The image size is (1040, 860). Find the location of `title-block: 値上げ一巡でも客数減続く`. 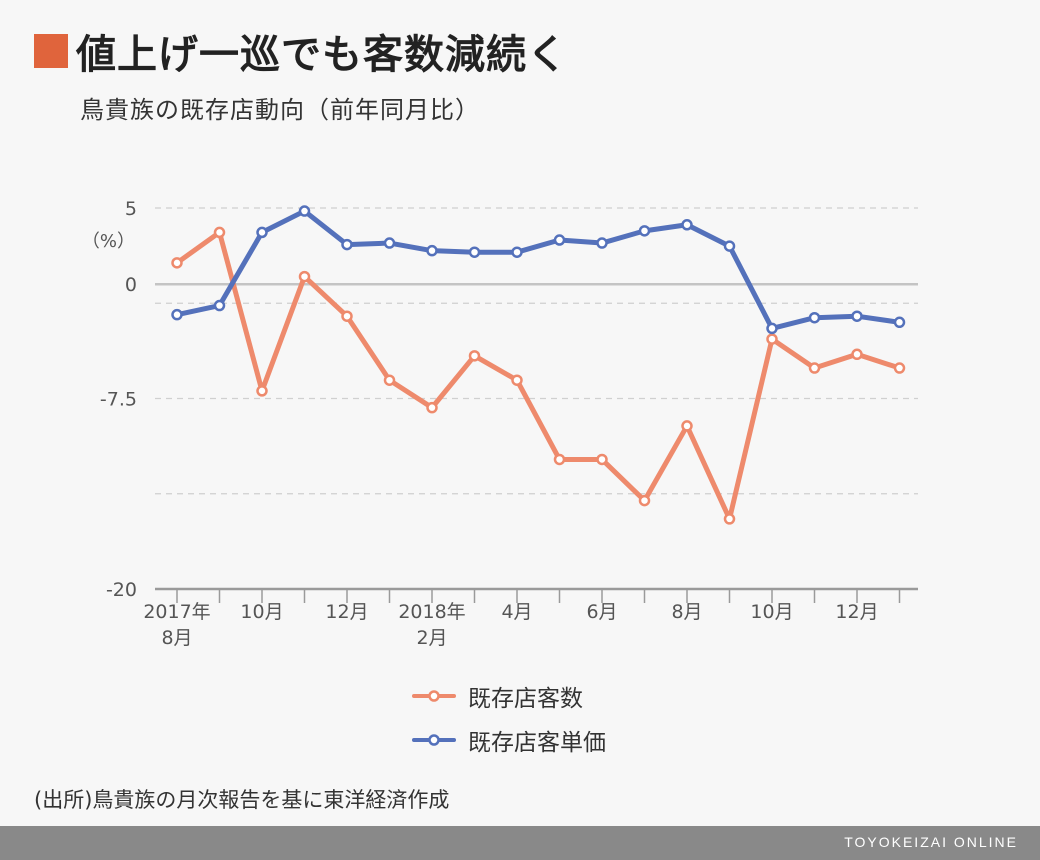

title-block: 値上げ一巡でも客数減続く is located at coordinates (301, 51).